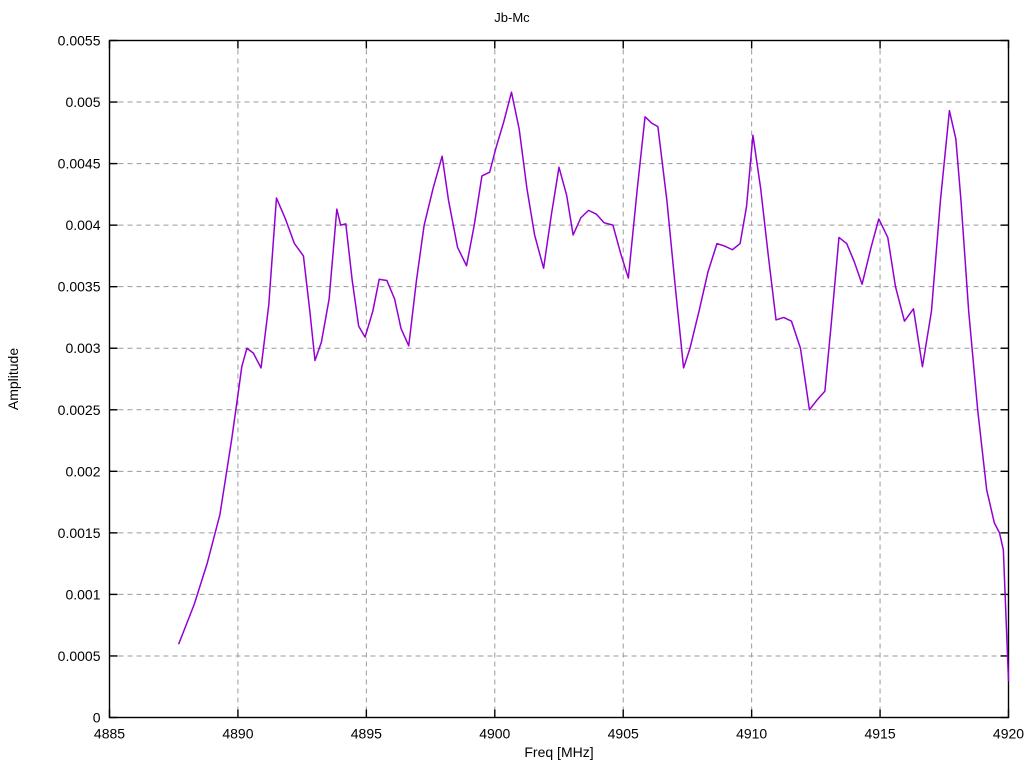 The height and width of the screenshot is (768, 1024). I want to click on y-tick-label: 0, so click(97, 718).